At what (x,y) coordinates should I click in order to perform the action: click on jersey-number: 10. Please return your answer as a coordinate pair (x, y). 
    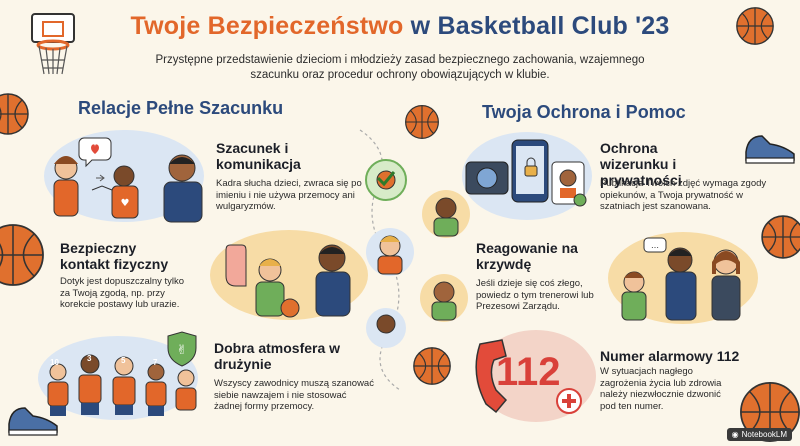
    Looking at the image, I should click on (54, 362).